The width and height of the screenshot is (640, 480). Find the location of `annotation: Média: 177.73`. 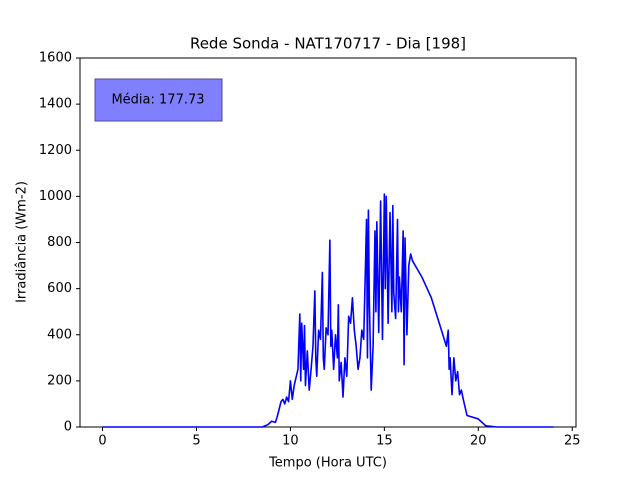

annotation: Média: 177.73 is located at coordinates (157, 100).